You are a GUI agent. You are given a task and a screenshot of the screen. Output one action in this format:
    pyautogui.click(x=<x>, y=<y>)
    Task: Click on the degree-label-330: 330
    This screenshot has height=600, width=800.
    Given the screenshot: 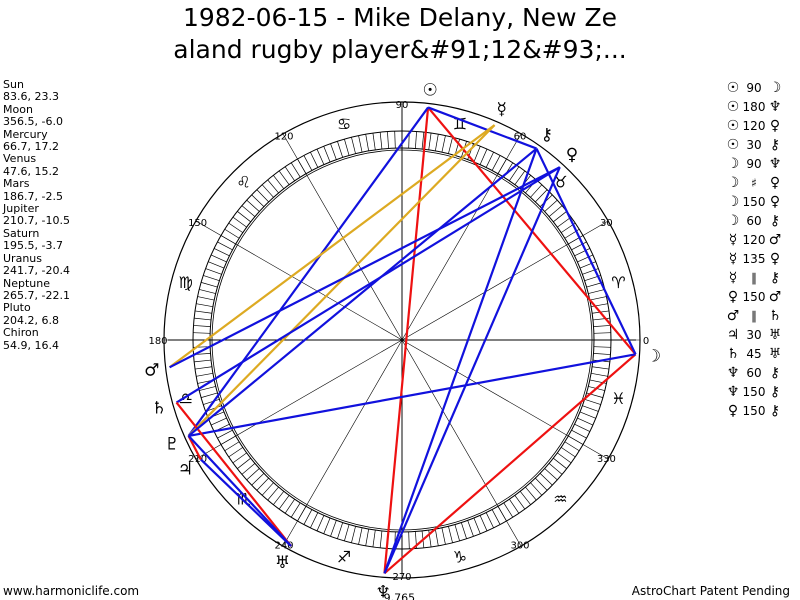 What is the action you would take?
    pyautogui.click(x=606, y=459)
    